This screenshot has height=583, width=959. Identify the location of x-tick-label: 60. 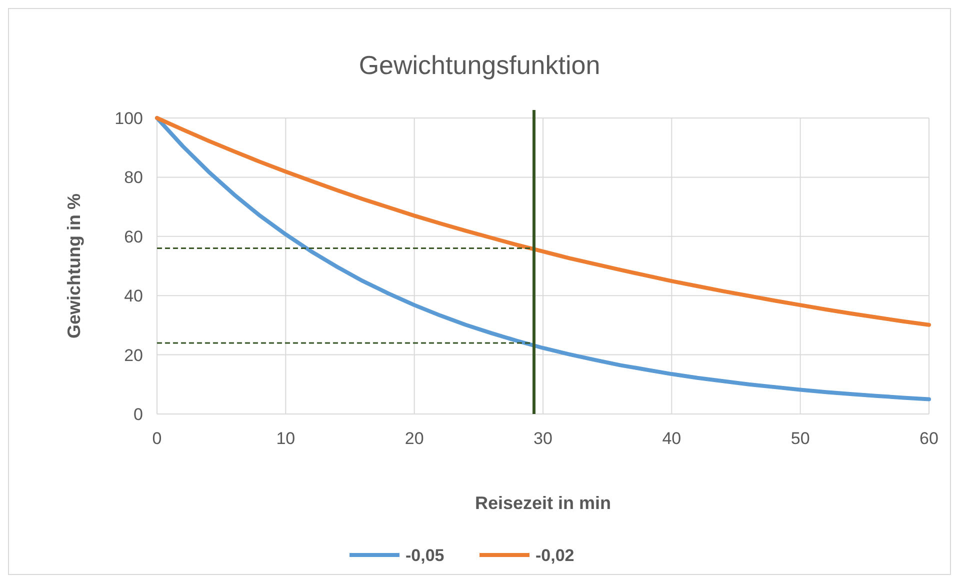
(929, 438).